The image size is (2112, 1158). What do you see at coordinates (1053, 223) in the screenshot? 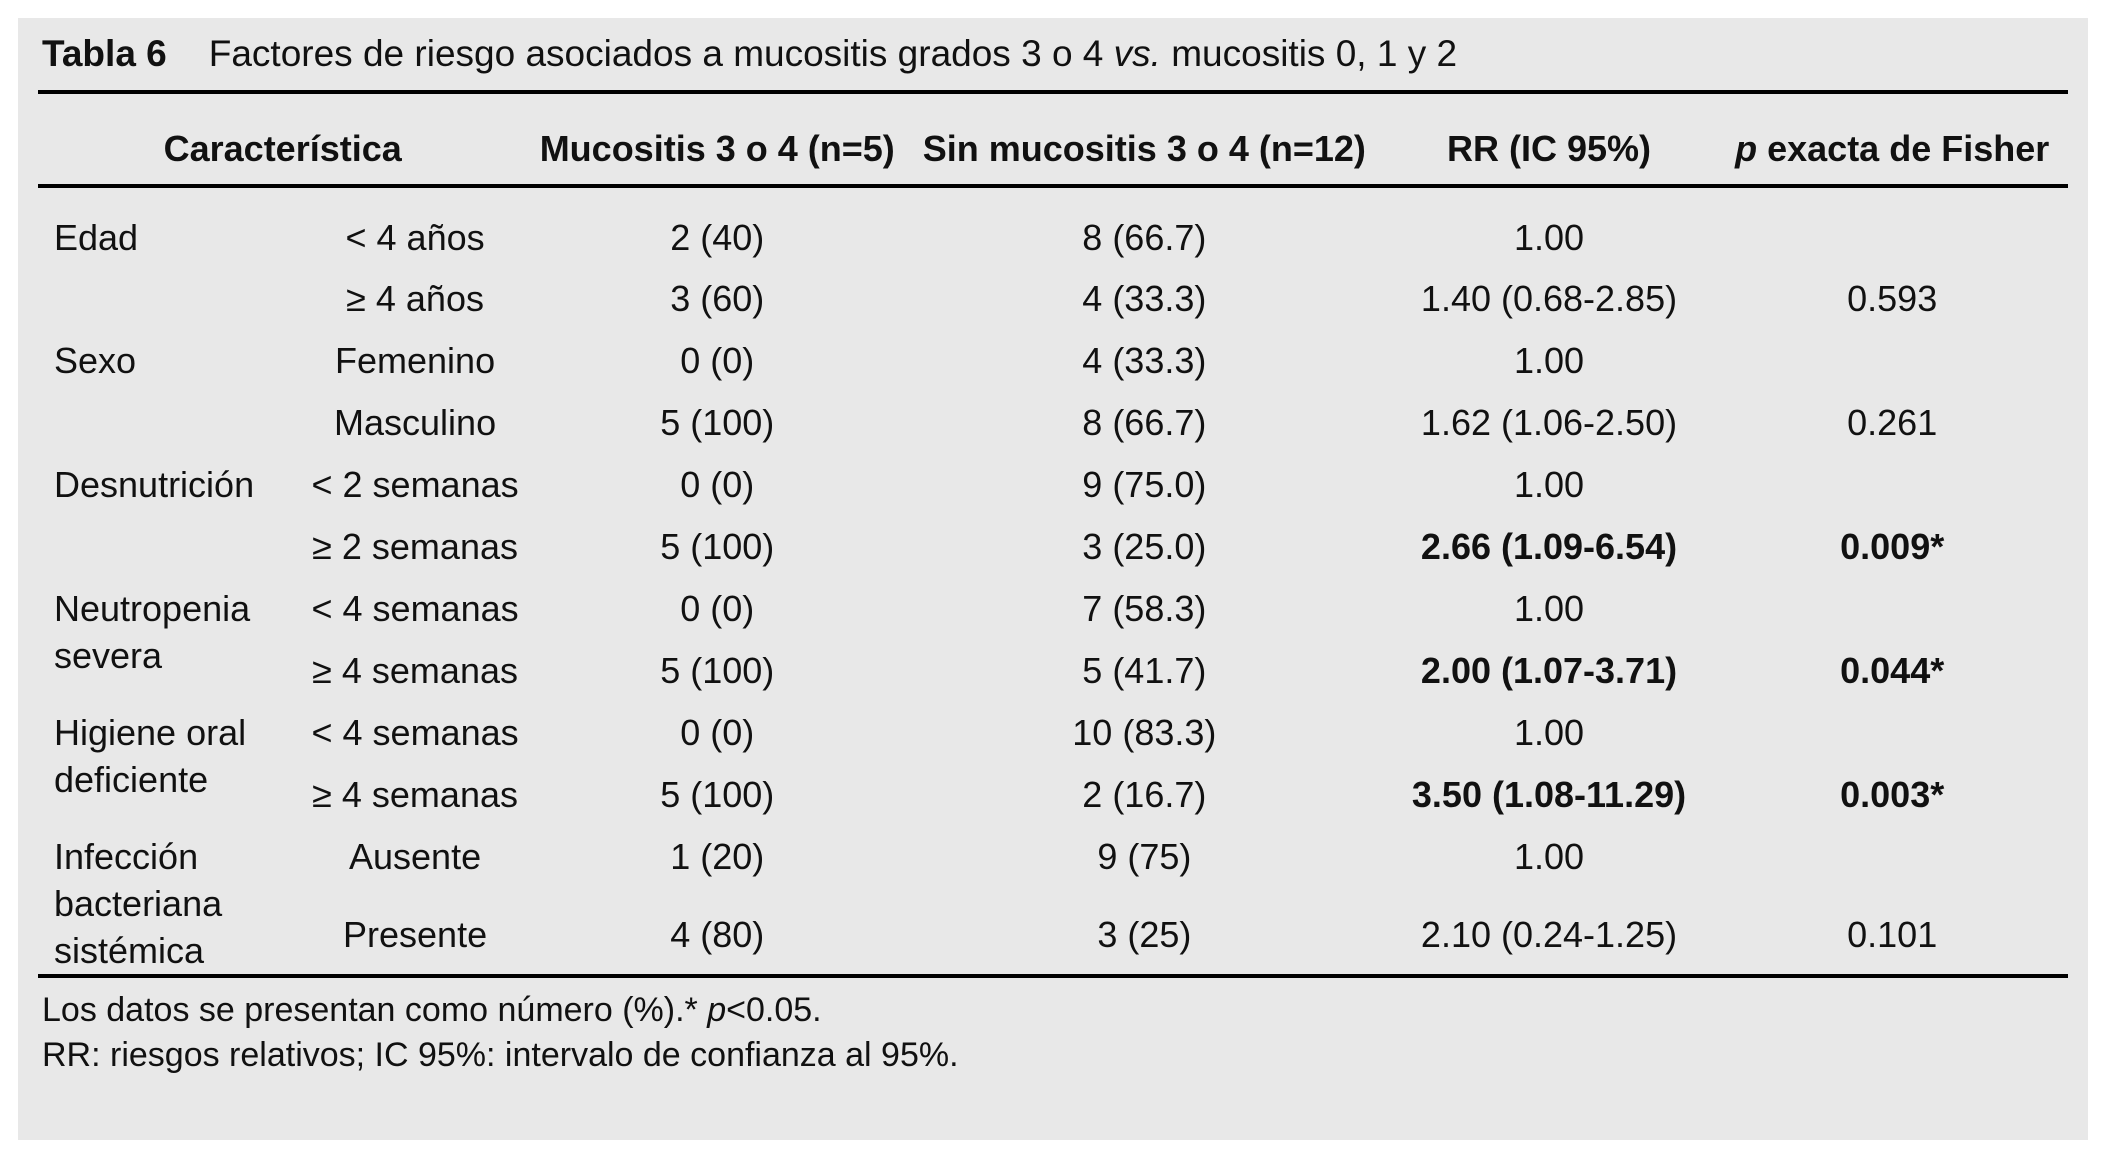
I see `table-row: Edad < 4 años 2 (40) 8 (66.7) 1.00` at bounding box center [1053, 223].